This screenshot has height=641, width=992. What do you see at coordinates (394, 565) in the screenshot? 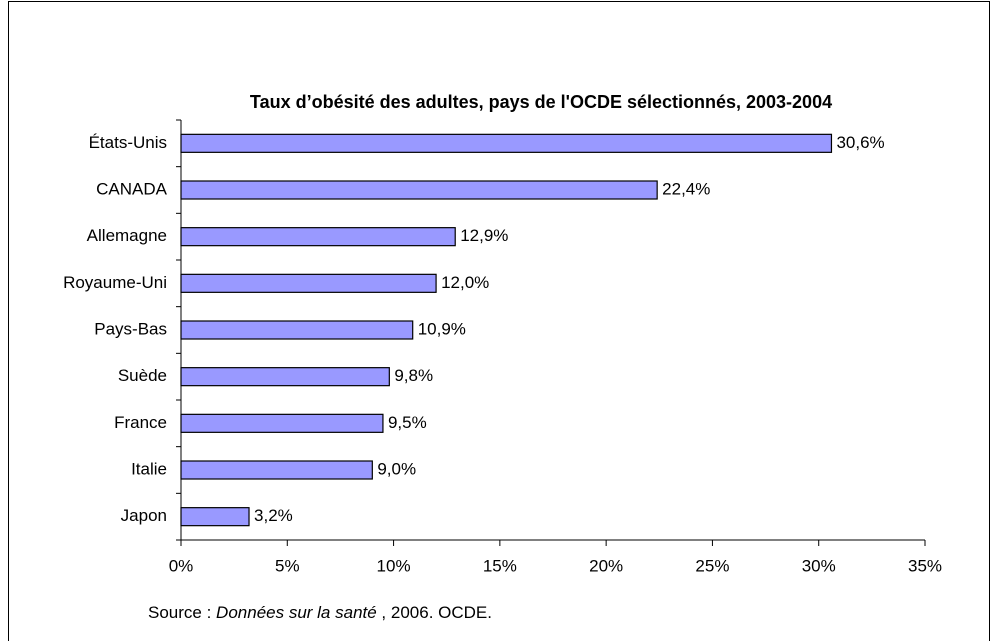
I see `x-tick-label: 10%` at bounding box center [394, 565].